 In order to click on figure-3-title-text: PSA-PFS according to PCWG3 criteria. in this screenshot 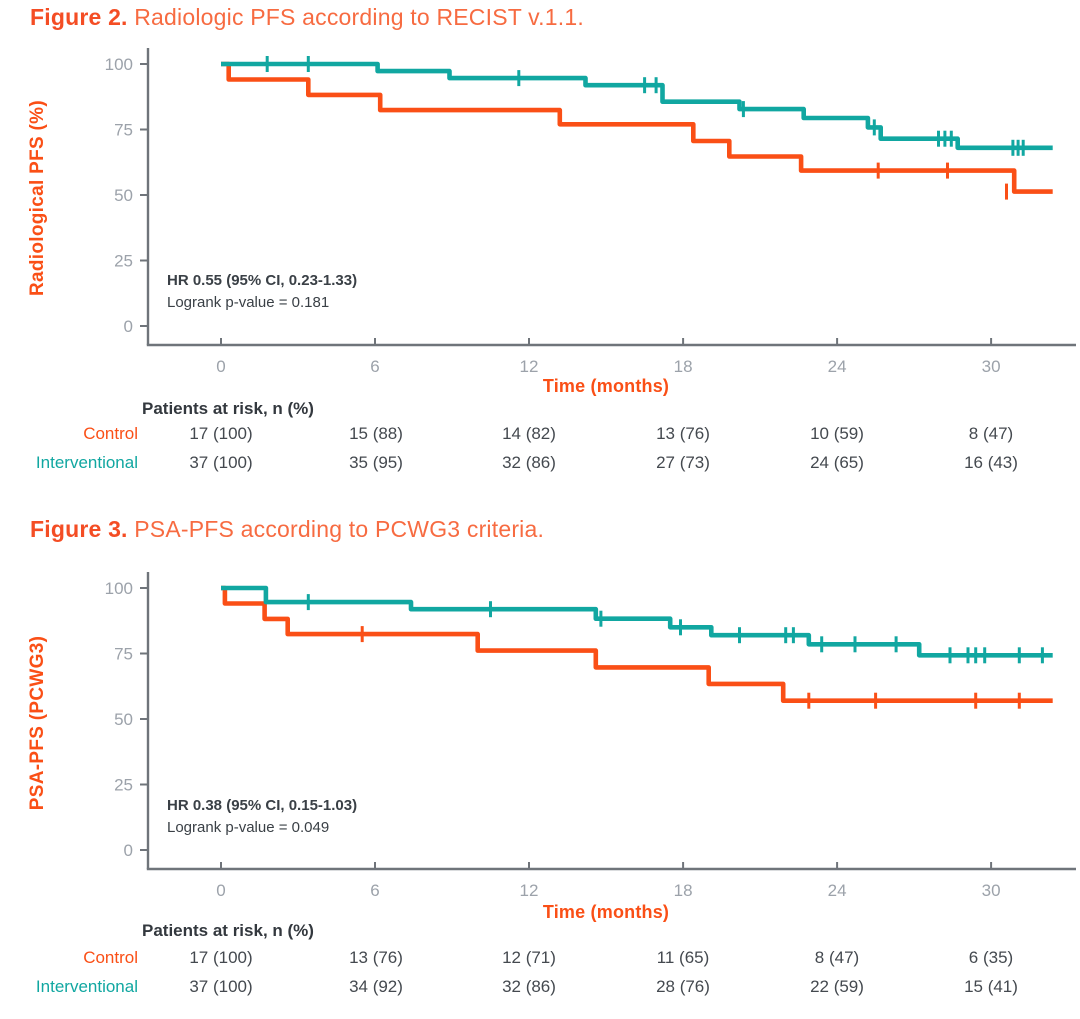, I will do `click(339, 529)`.